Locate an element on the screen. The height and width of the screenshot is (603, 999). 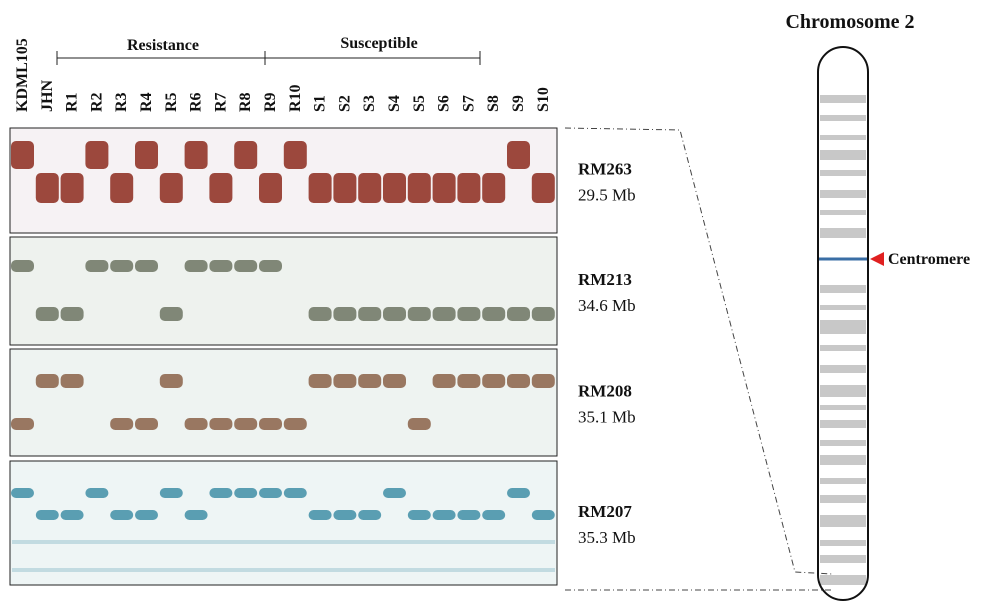
lane-label: S9 is located at coordinates (518, 103).